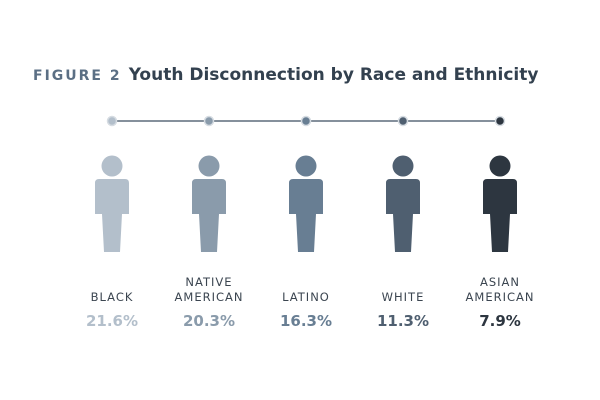 This screenshot has height=400, width=600. What do you see at coordinates (77, 76) in the screenshot?
I see `figure-number: FIGURE 2` at bounding box center [77, 76].